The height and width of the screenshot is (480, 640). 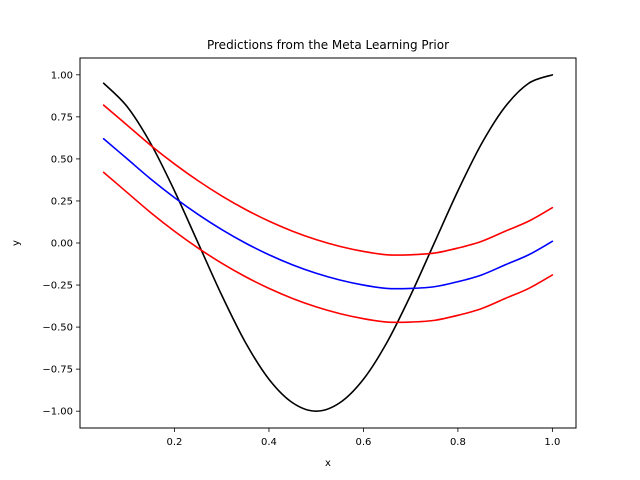 What do you see at coordinates (57, 412) in the screenshot?
I see `y-tick-label: −1.00` at bounding box center [57, 412].